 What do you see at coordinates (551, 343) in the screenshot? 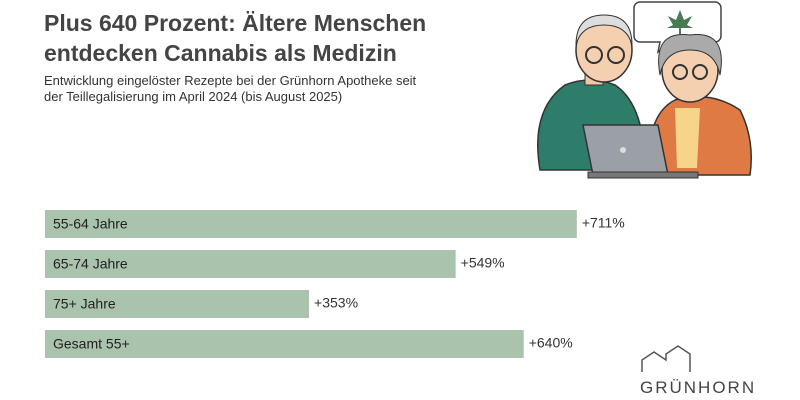
I see `value-label: +640%` at bounding box center [551, 343].